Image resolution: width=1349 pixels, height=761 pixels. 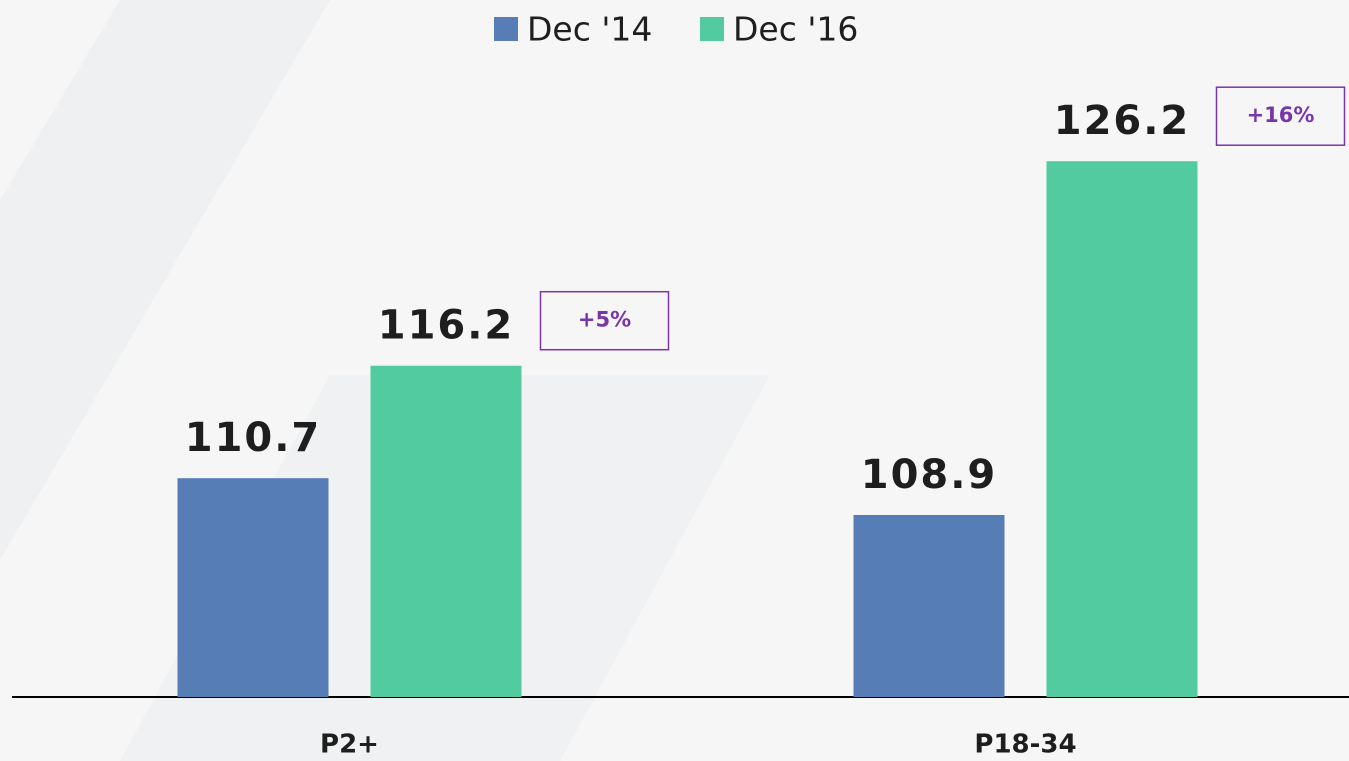 I want to click on legend-label: Dec '16, so click(x=795, y=29).